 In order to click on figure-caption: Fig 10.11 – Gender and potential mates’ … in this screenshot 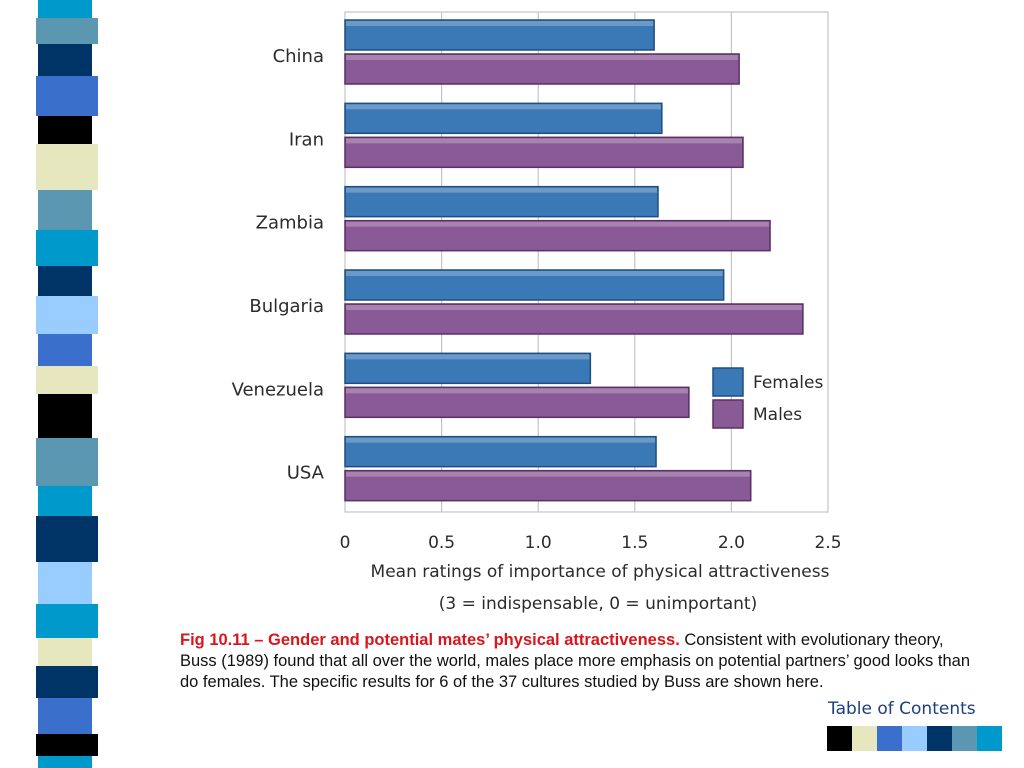, I will do `click(580, 661)`.